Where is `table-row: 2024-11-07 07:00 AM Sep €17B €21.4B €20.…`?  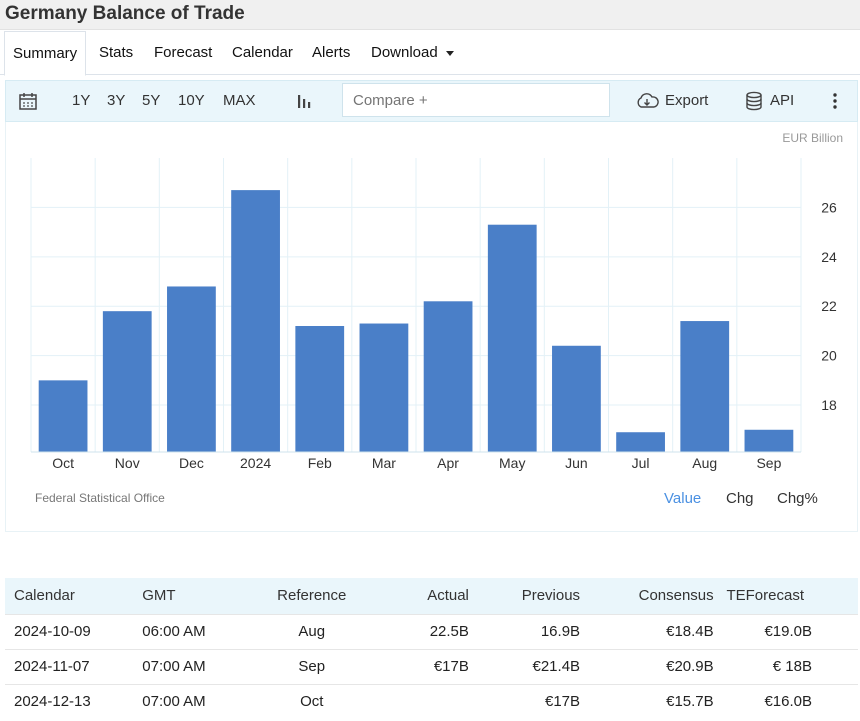 table-row: 2024-11-07 07:00 AM Sep €17B €21.4B €20.… is located at coordinates (431, 666).